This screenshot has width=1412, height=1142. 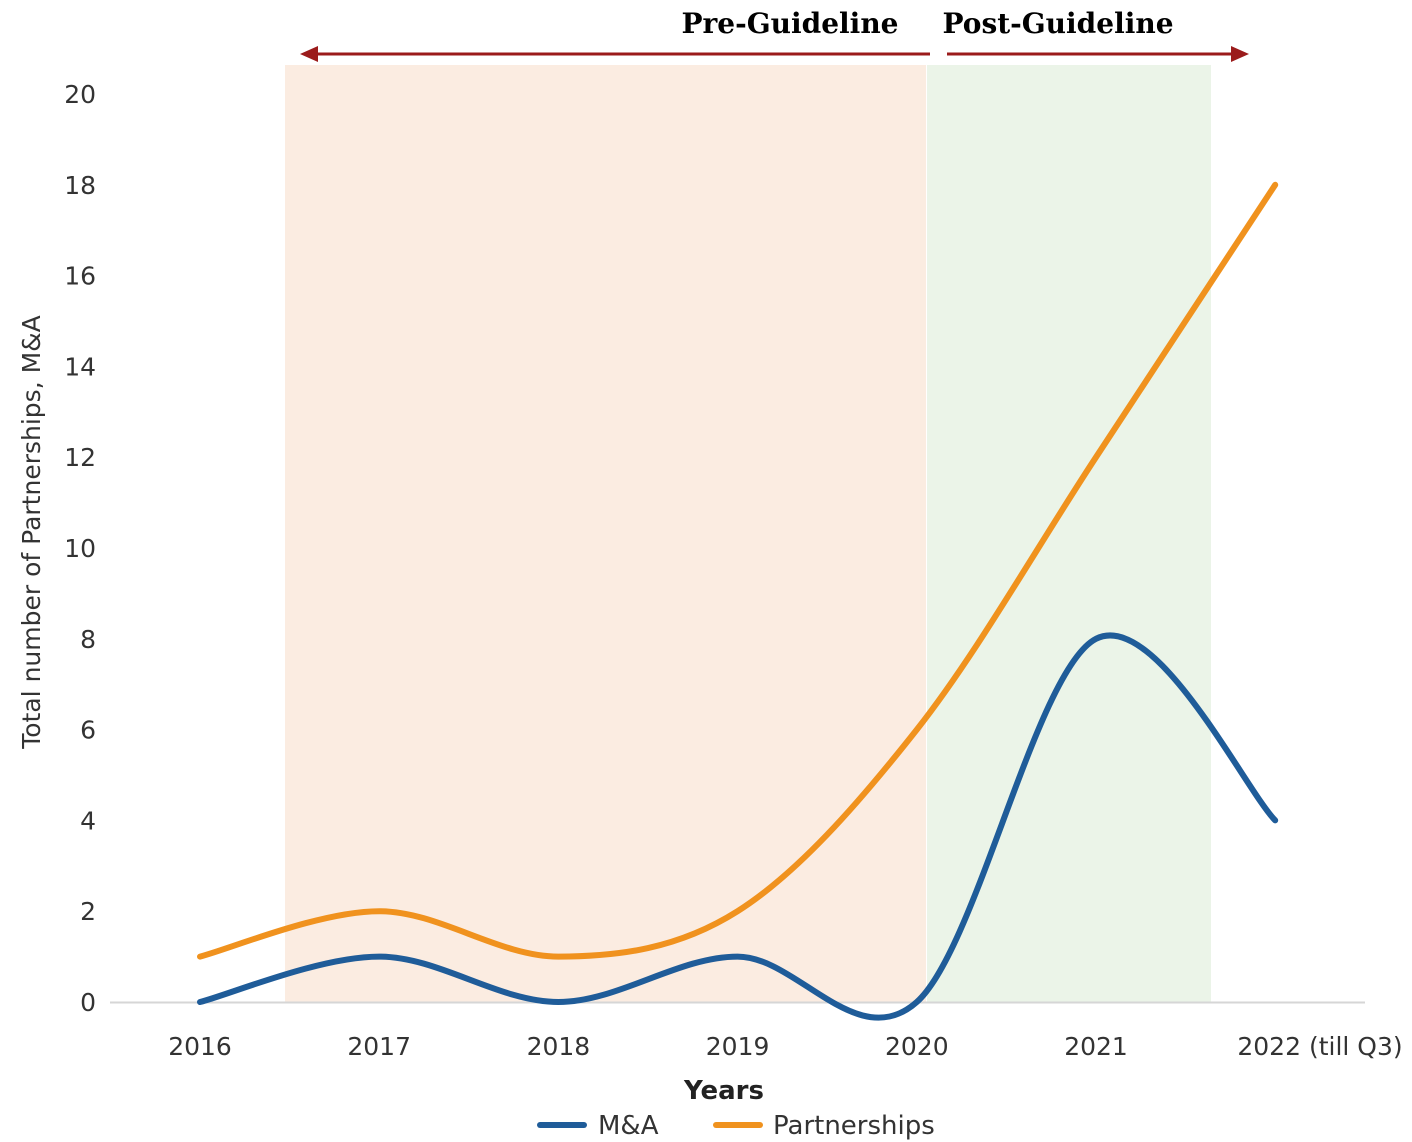 What do you see at coordinates (200, 1046) in the screenshot?
I see `x-tick-label: 2016` at bounding box center [200, 1046].